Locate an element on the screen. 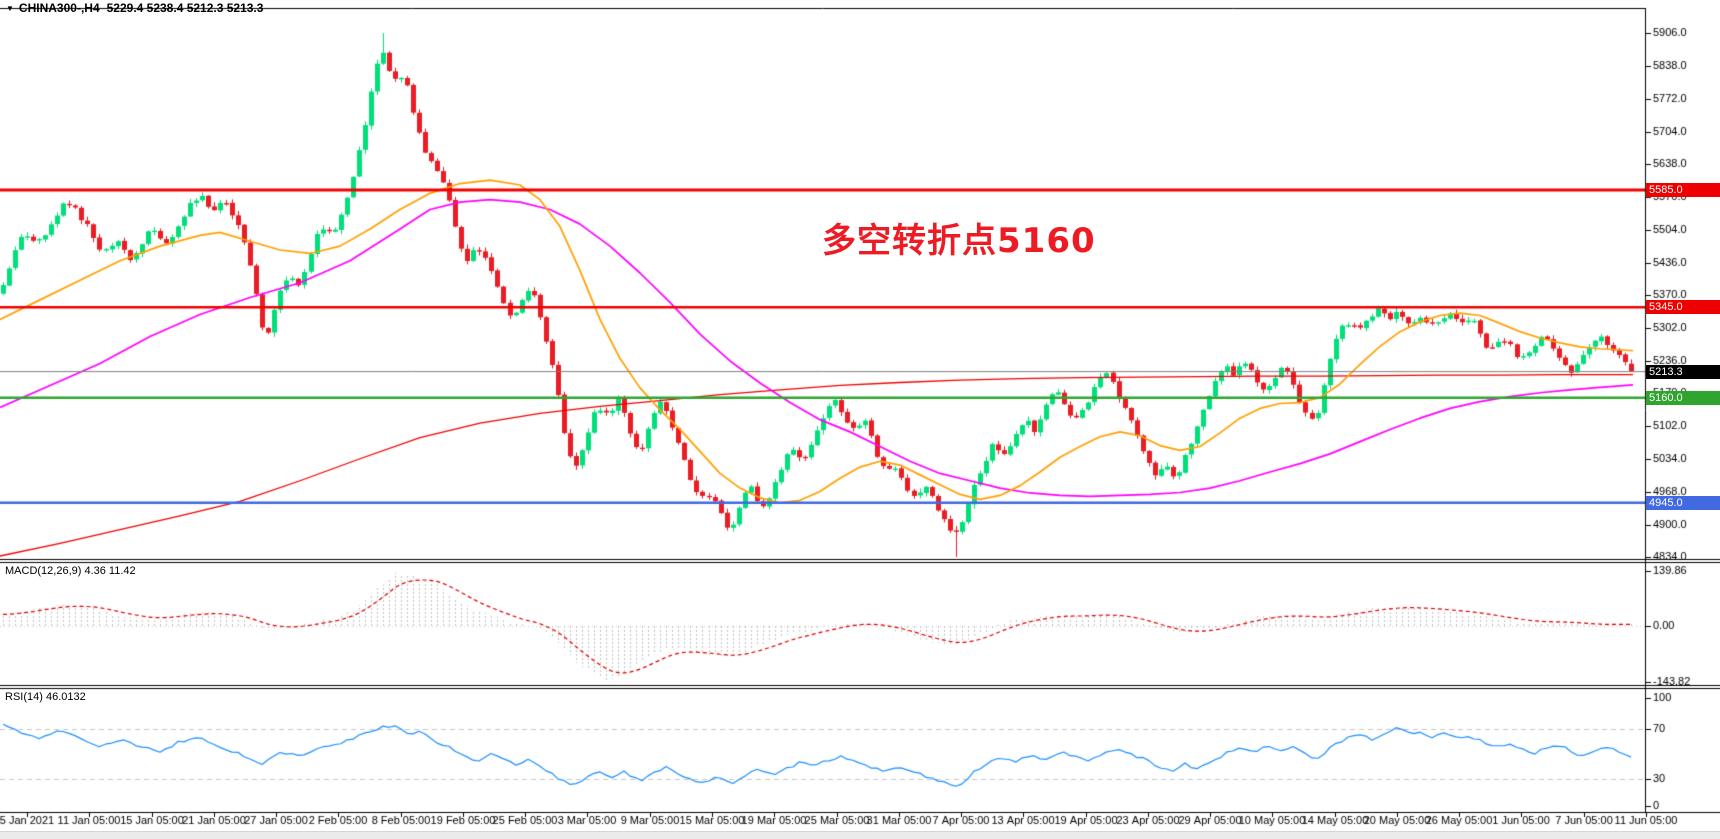 Image resolution: width=1720 pixels, height=839 pixels. price-badge: 4945.0 is located at coordinates (1683, 503).